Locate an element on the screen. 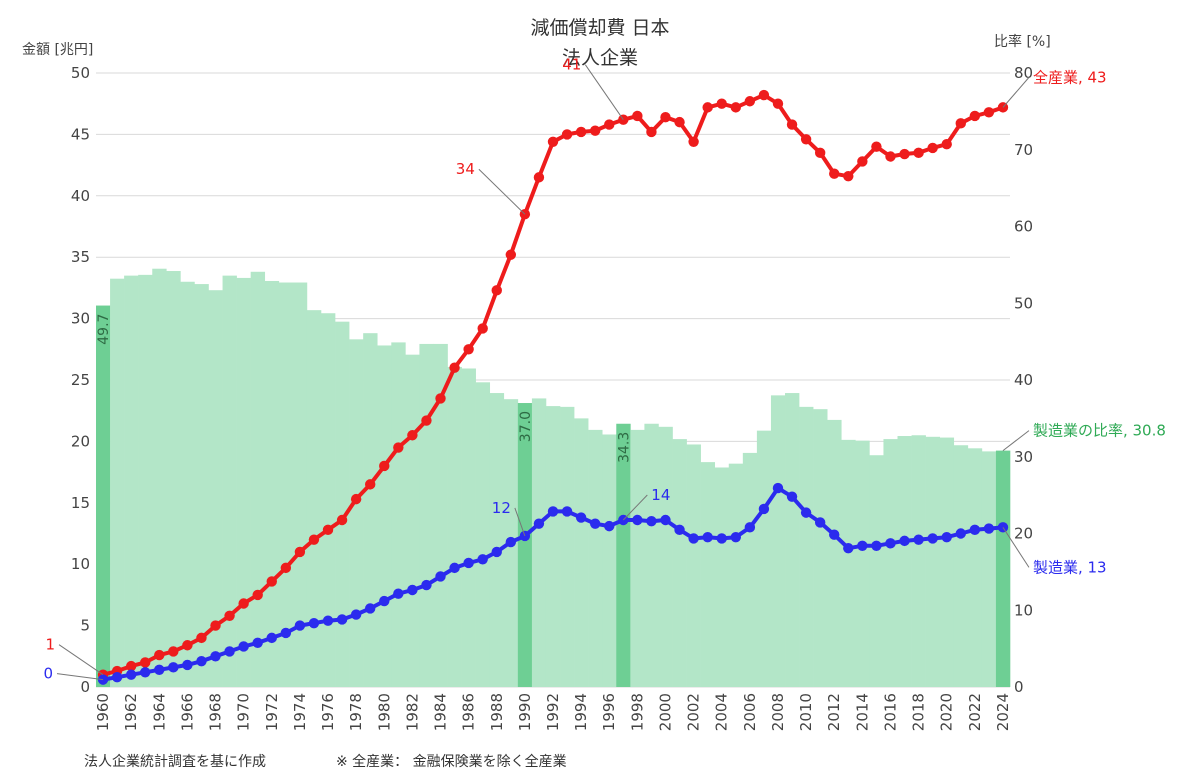 The width and height of the screenshot is (1200, 784). left-tick-label: 25 is located at coordinates (80, 380).